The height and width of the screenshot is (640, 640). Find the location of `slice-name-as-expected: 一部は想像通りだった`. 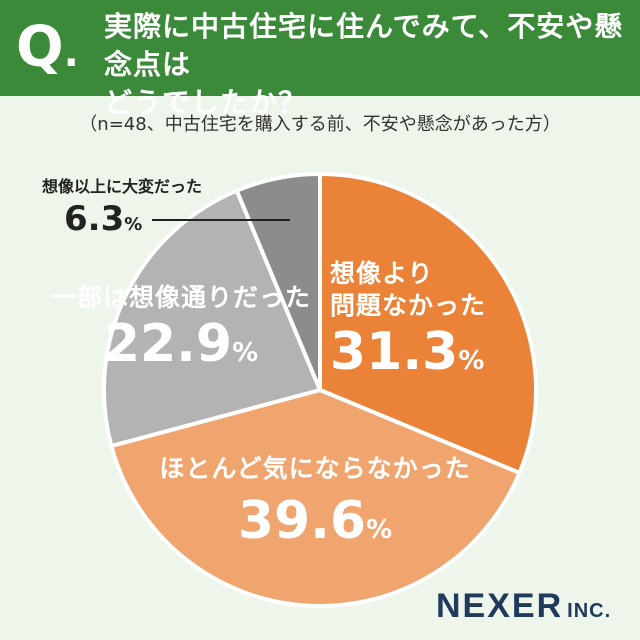

slice-name-as-expected: 一部は想像通りだった is located at coordinates (180, 297).